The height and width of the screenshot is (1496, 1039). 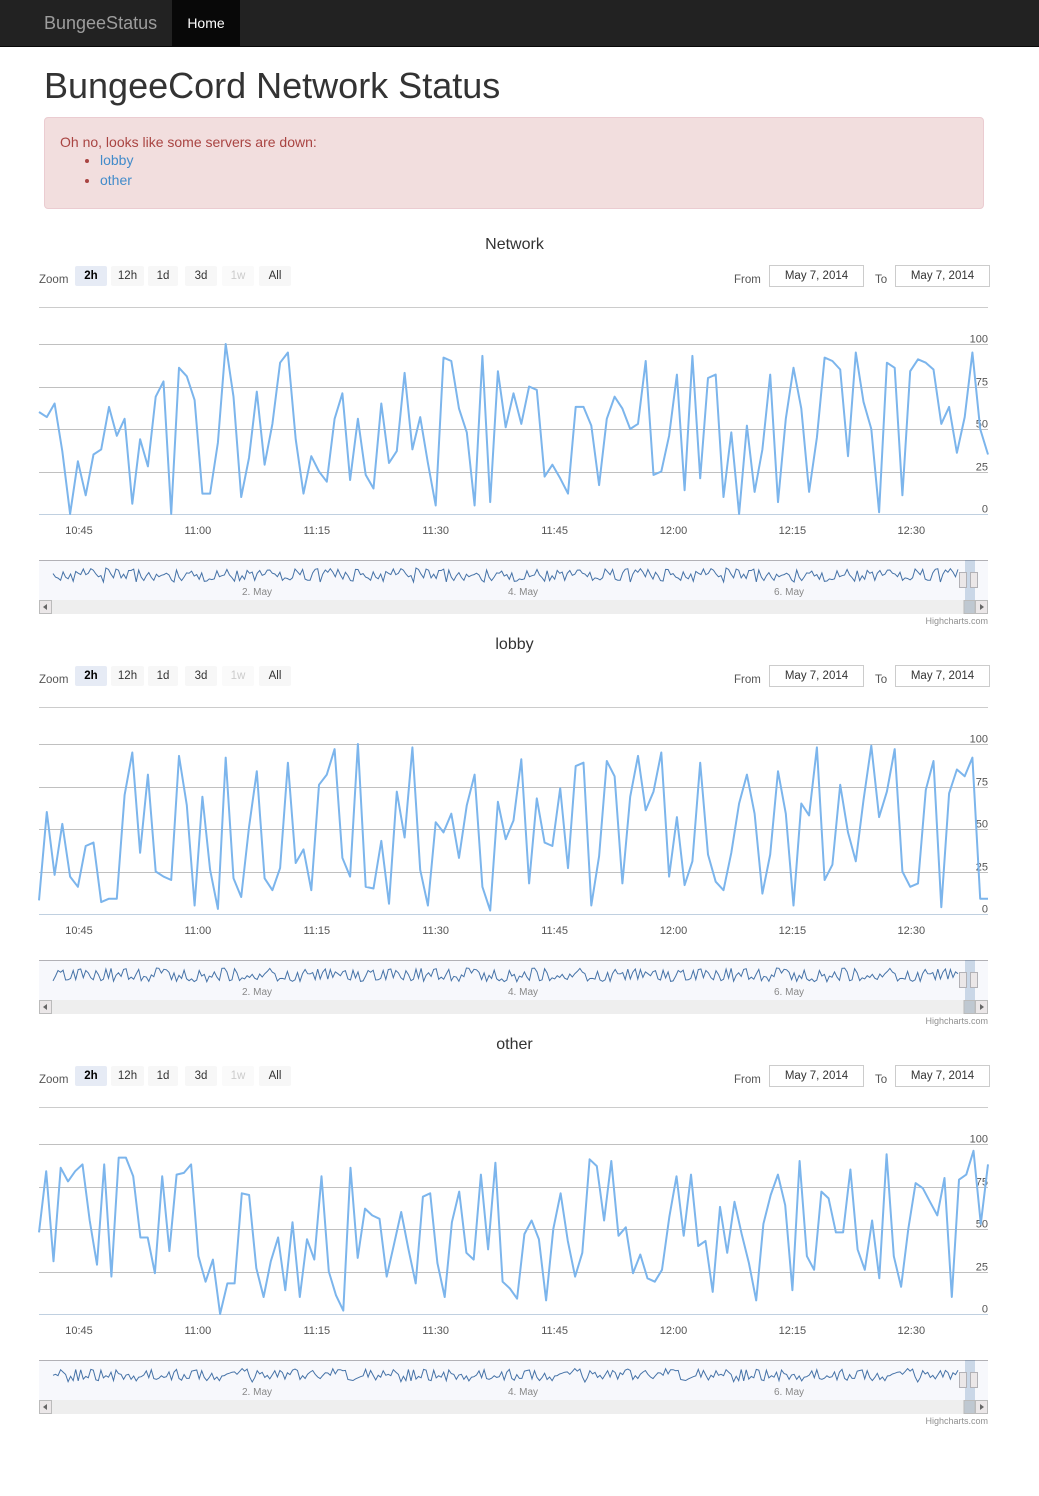 What do you see at coordinates (534, 180) in the screenshot?
I see `down-server-item: other` at bounding box center [534, 180].